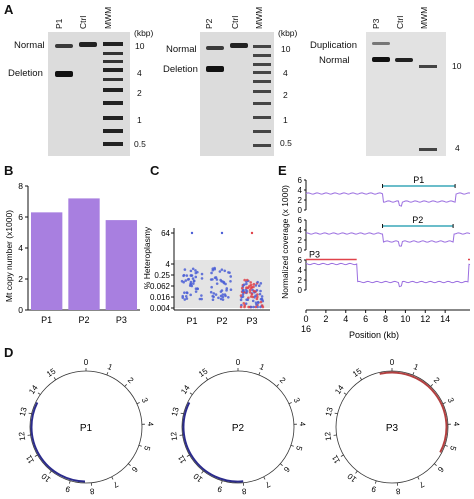  What do you see at coordinates (20, 217) in the screenshot?
I see `chart-b-ytick-label: 6` at bounding box center [20, 217].